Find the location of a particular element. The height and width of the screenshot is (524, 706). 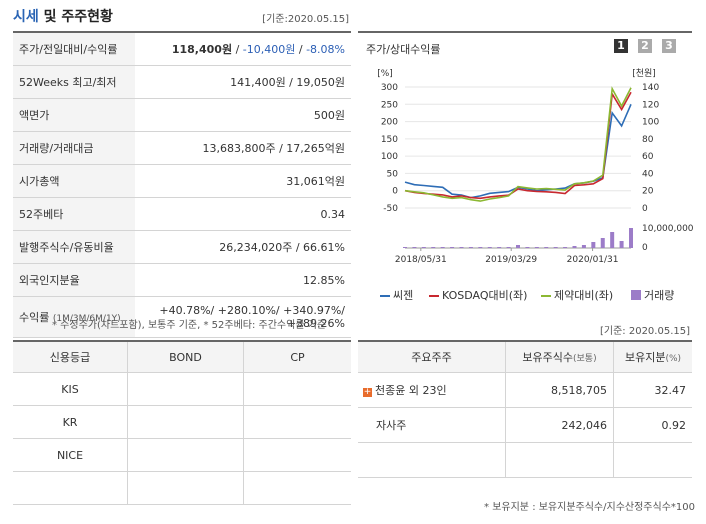

quote-label: 발행주식수/유동비율 is located at coordinates (74, 247).